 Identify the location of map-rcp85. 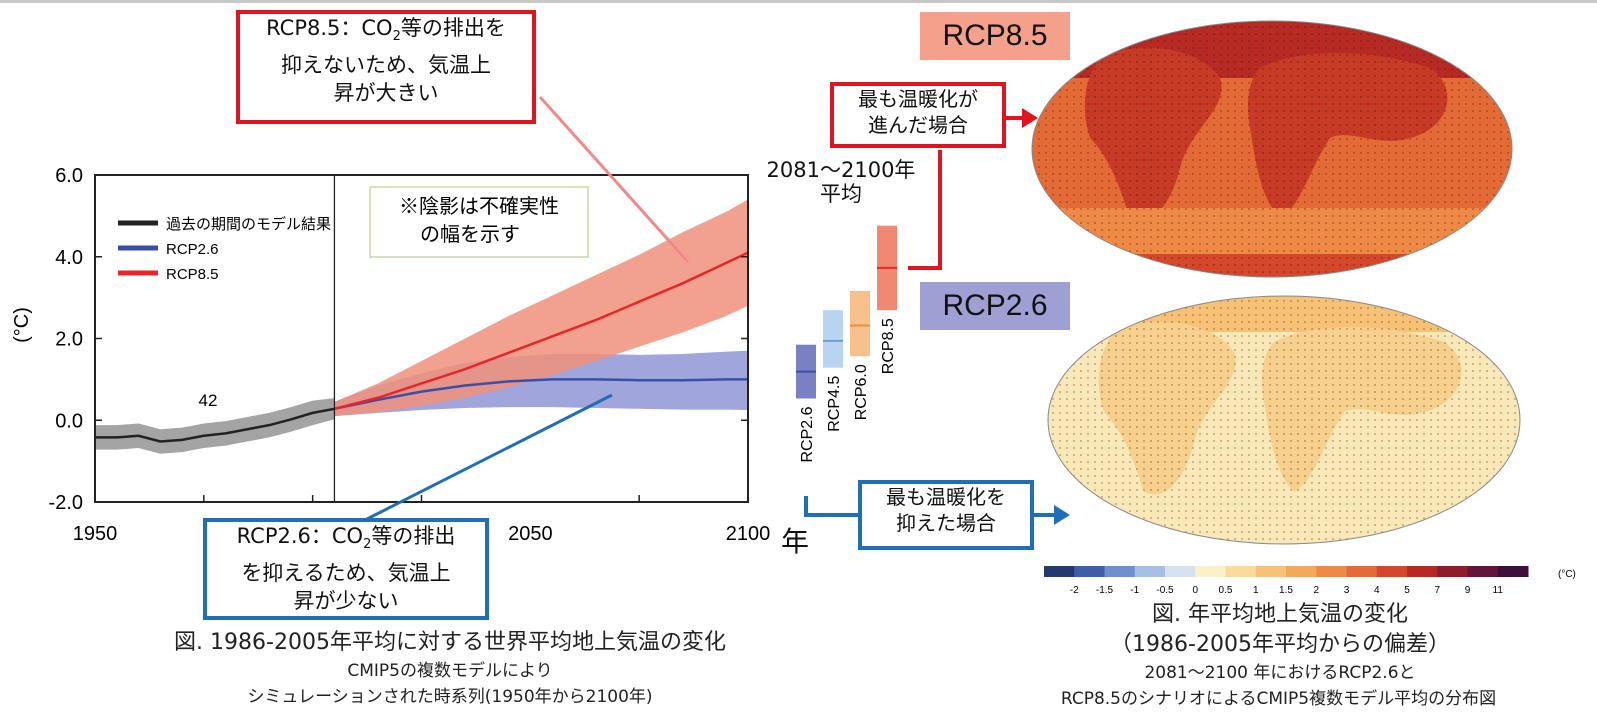
(1272, 149).